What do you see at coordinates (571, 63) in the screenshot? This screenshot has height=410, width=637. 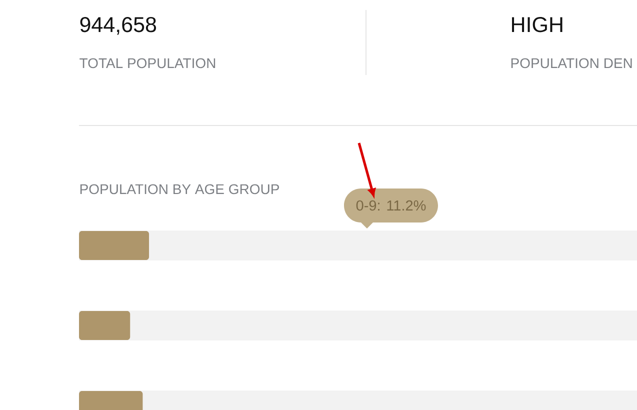 I see `text: POPULATION DEN` at bounding box center [571, 63].